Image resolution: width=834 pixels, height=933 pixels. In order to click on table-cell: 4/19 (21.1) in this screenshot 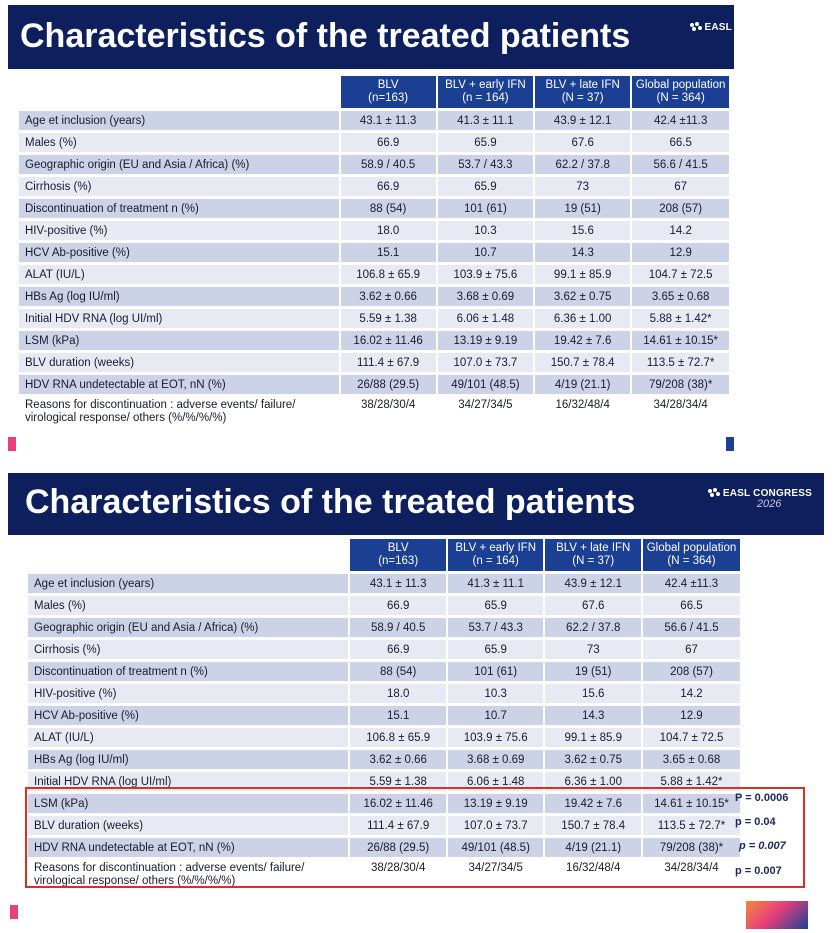, I will do `click(582, 384)`.